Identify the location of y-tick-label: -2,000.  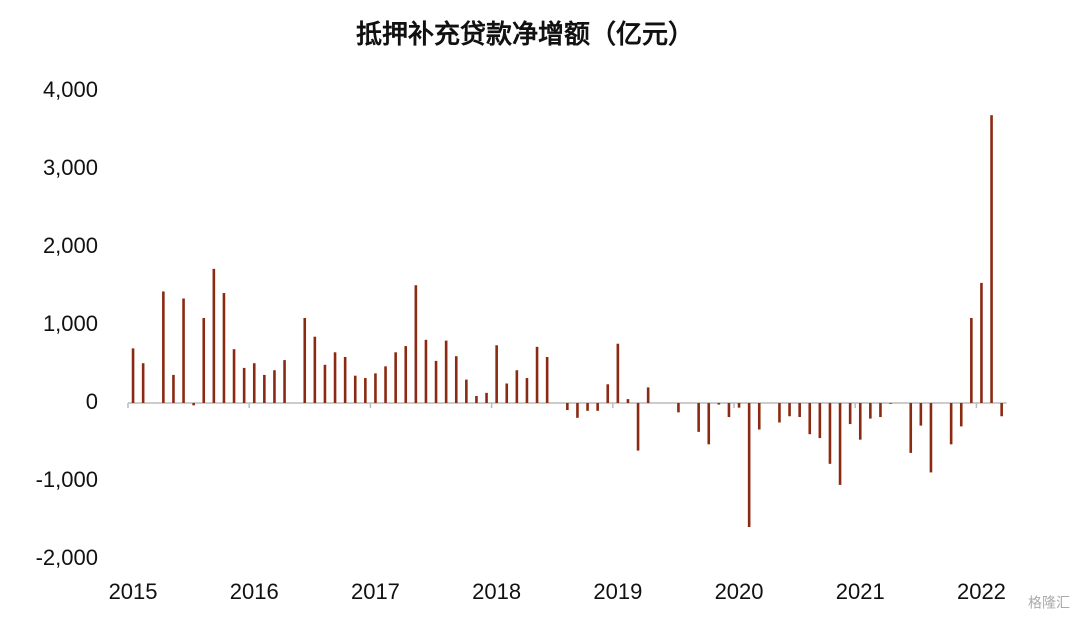
(67, 557).